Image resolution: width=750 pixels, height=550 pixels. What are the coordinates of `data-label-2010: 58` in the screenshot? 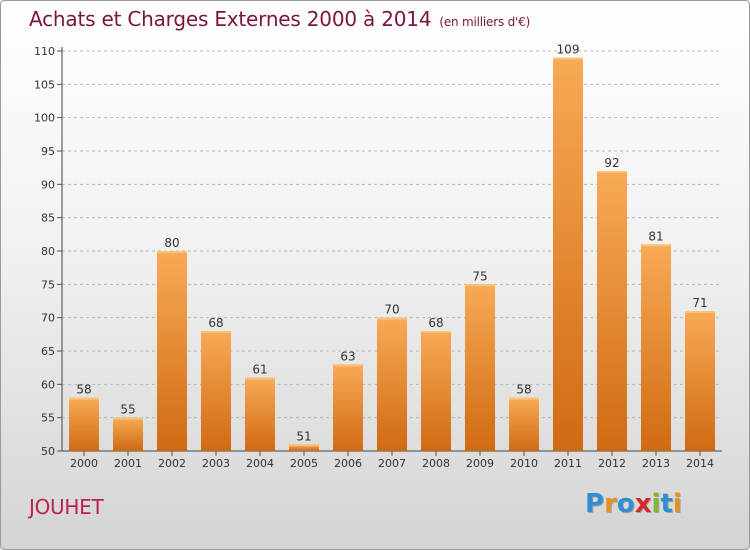 It's located at (523, 390).